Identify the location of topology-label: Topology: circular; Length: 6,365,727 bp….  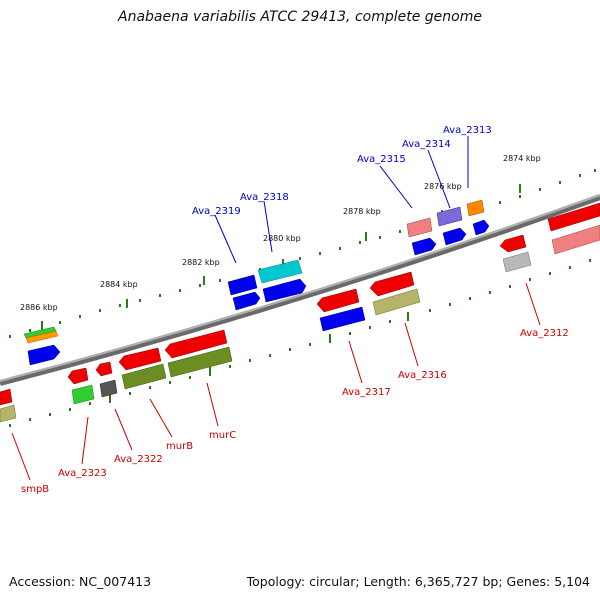
(418, 581).